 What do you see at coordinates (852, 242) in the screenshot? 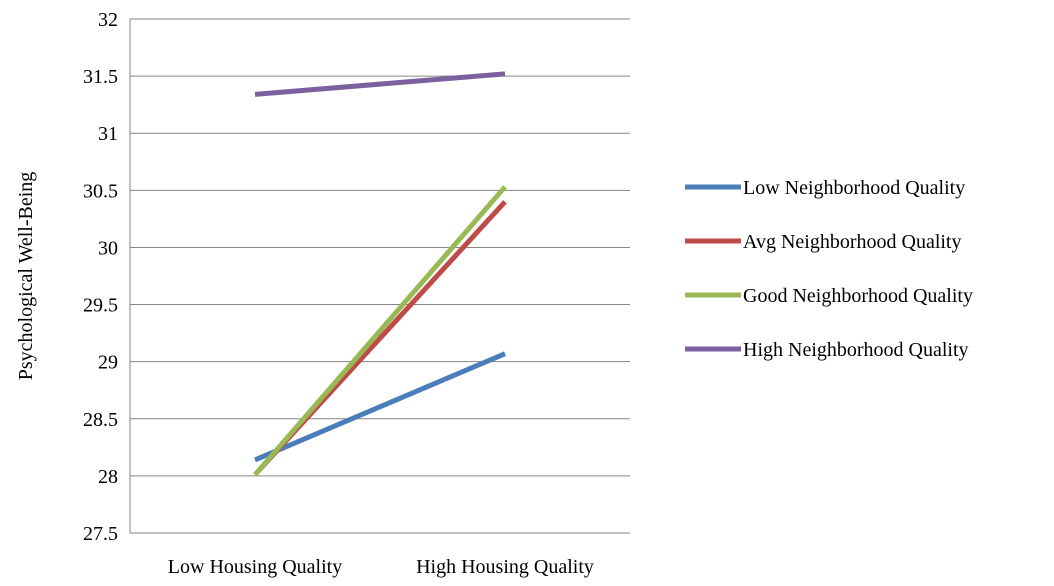
I see `legend-label: Avg Neighborhood Quality` at bounding box center [852, 242].